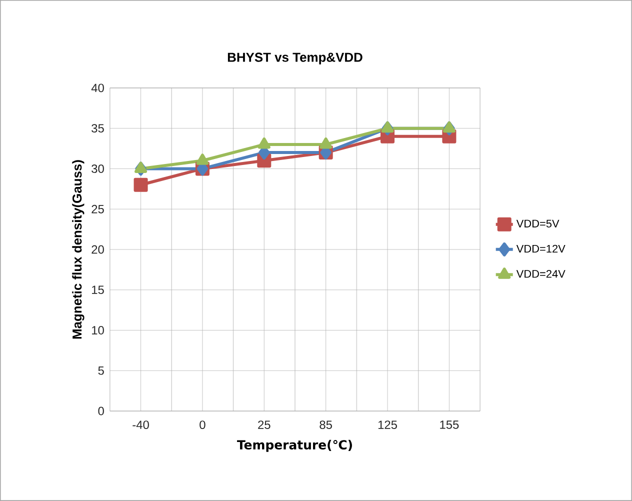 This screenshot has width=632, height=501. What do you see at coordinates (295, 58) in the screenshot?
I see `chart-title: BHYST vs Temp&VDD` at bounding box center [295, 58].